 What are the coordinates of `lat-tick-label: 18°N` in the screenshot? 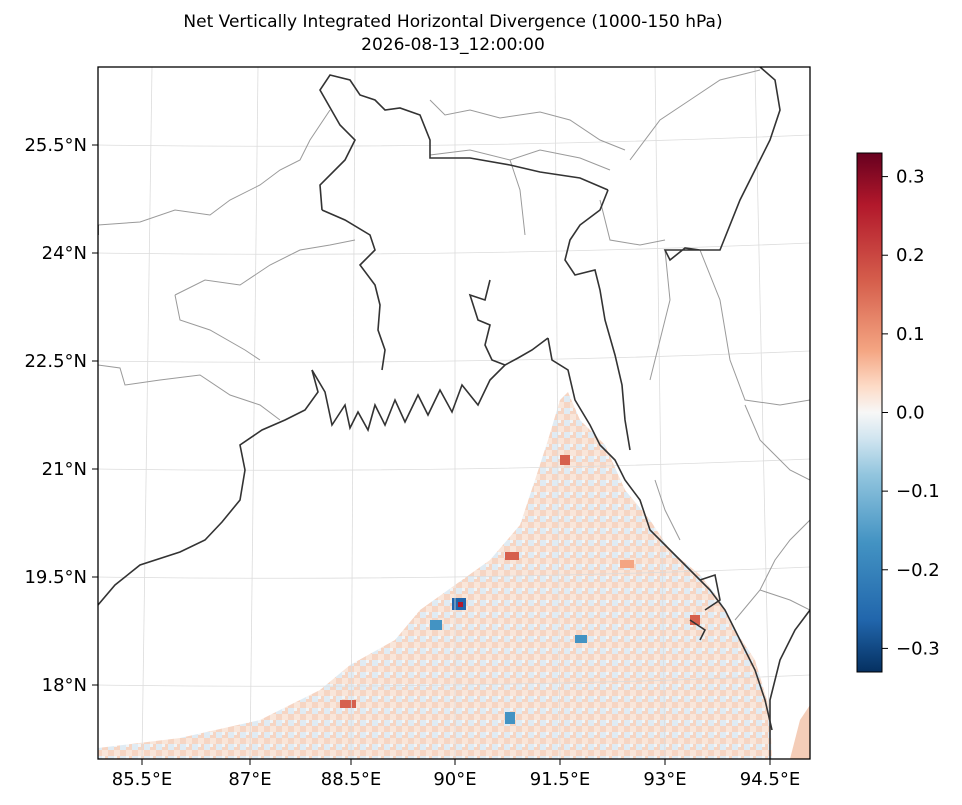 It's located at (64, 685).